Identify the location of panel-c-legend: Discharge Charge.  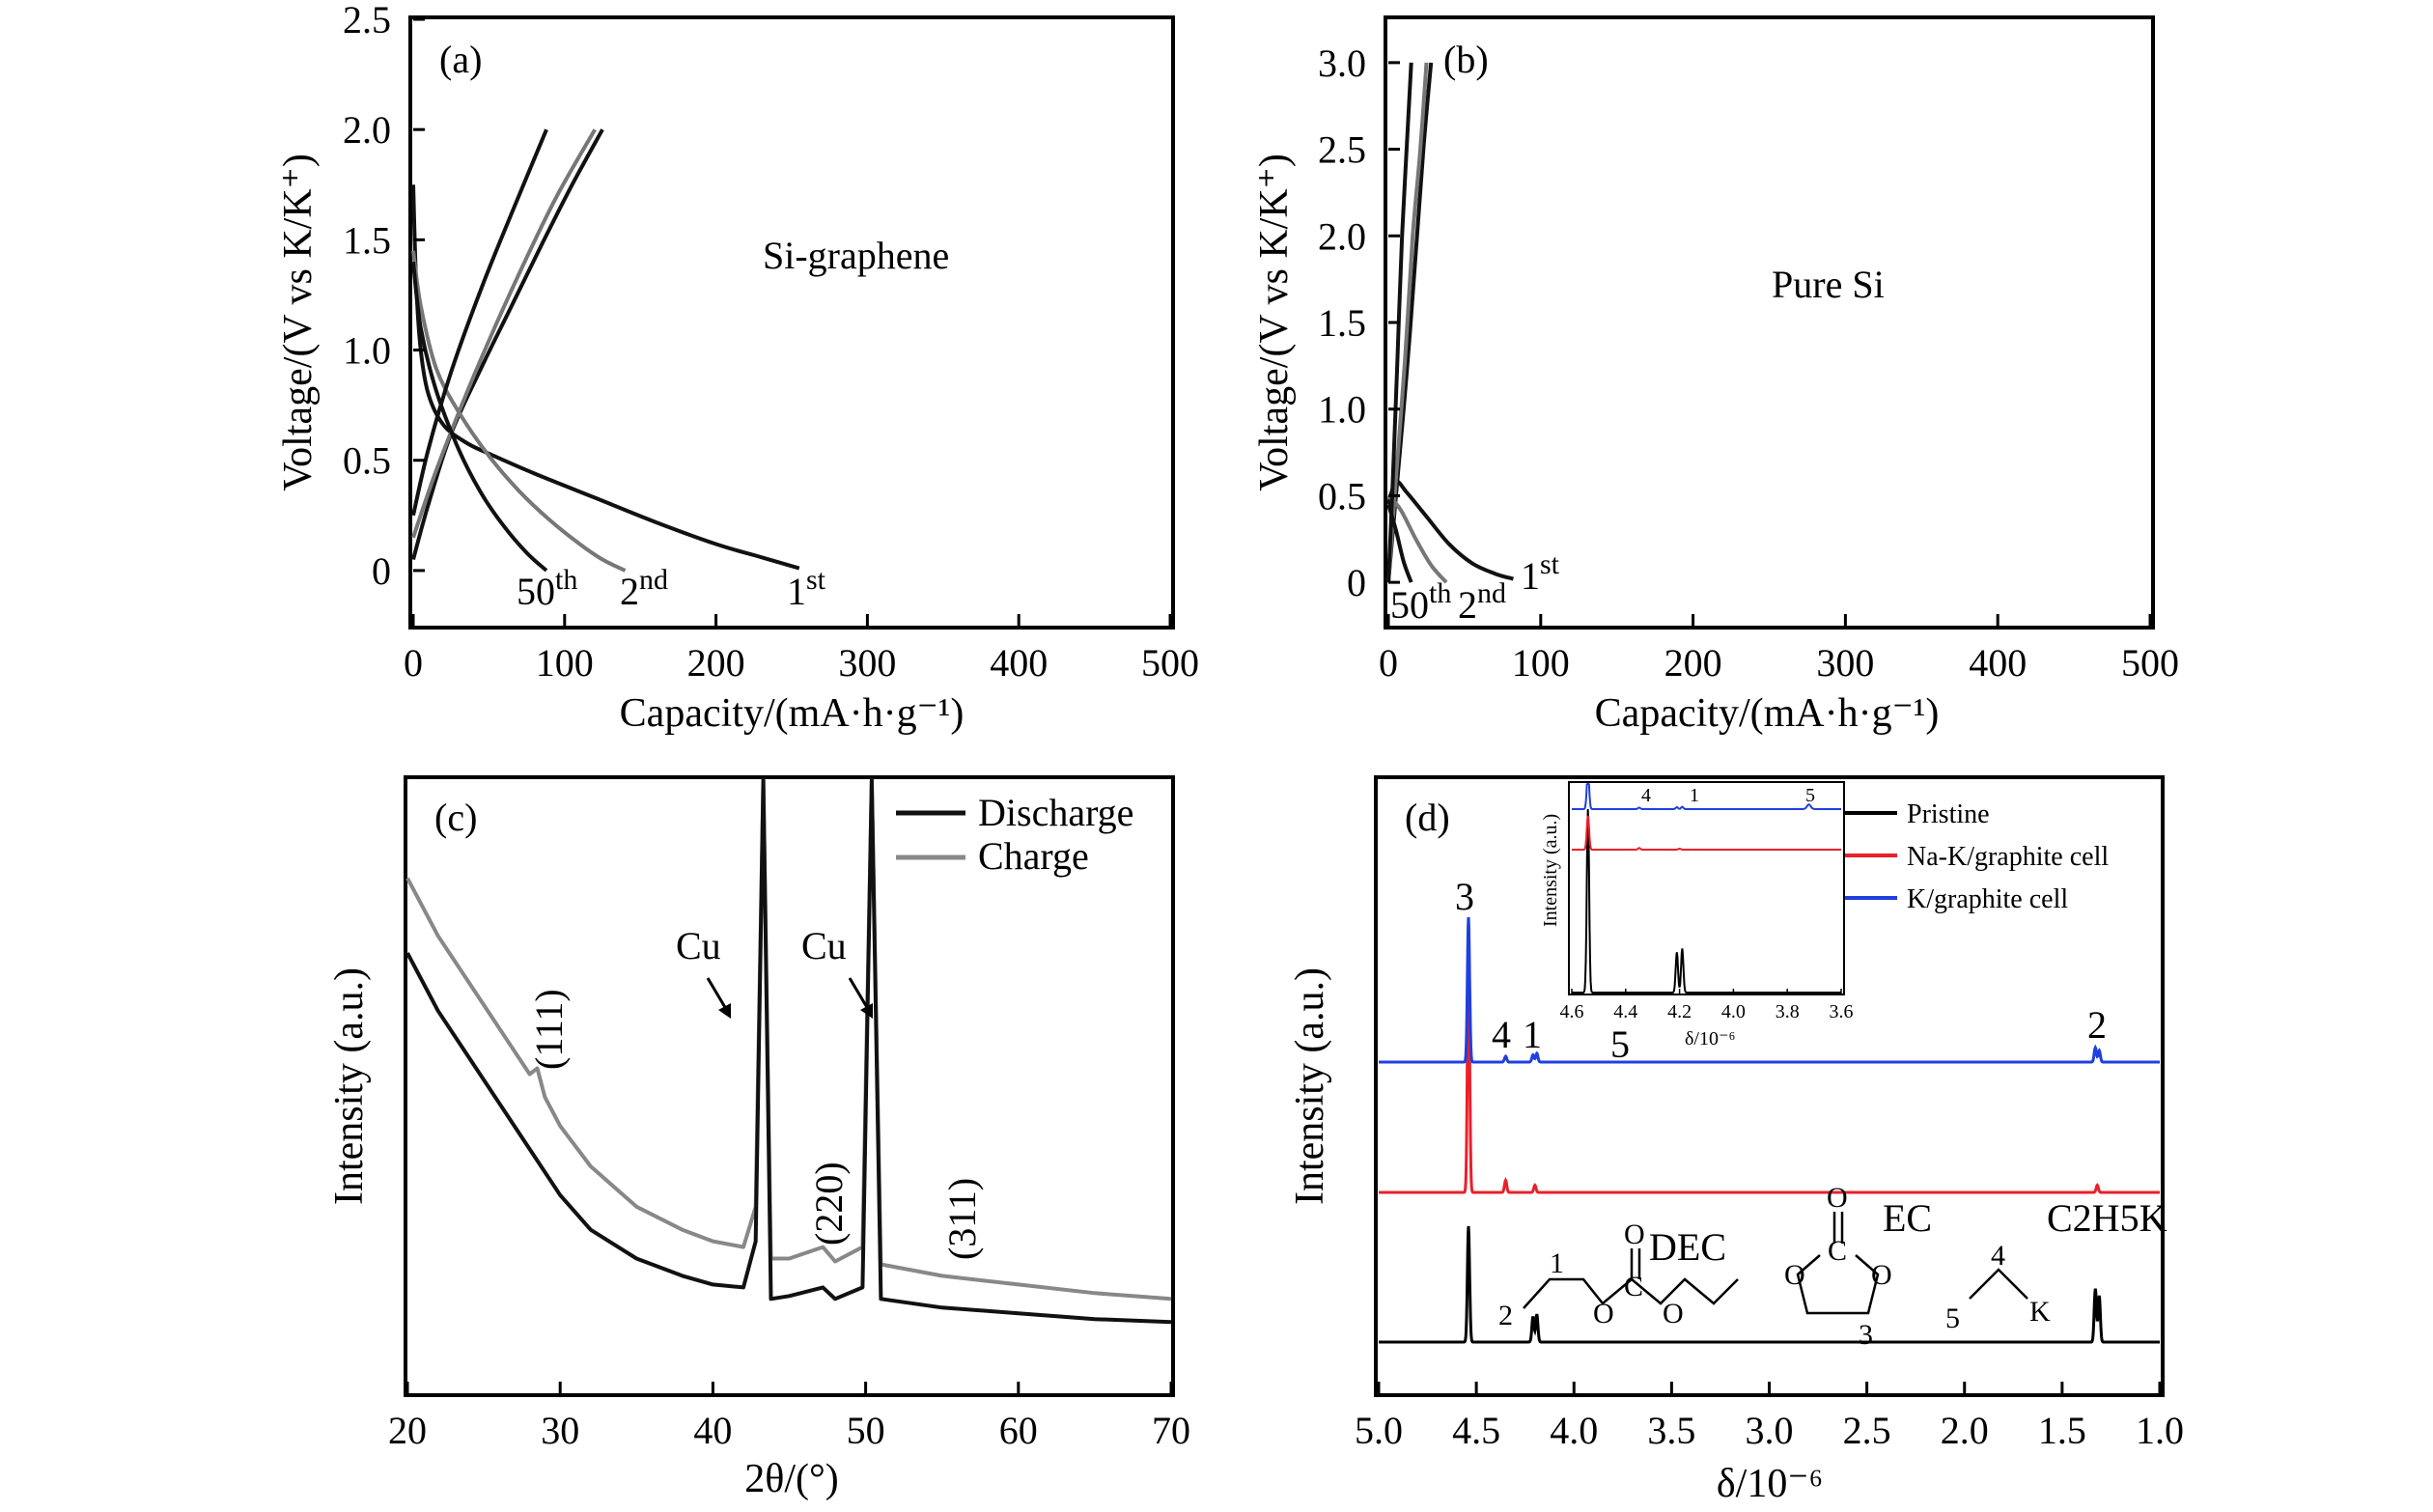
(1014, 835).